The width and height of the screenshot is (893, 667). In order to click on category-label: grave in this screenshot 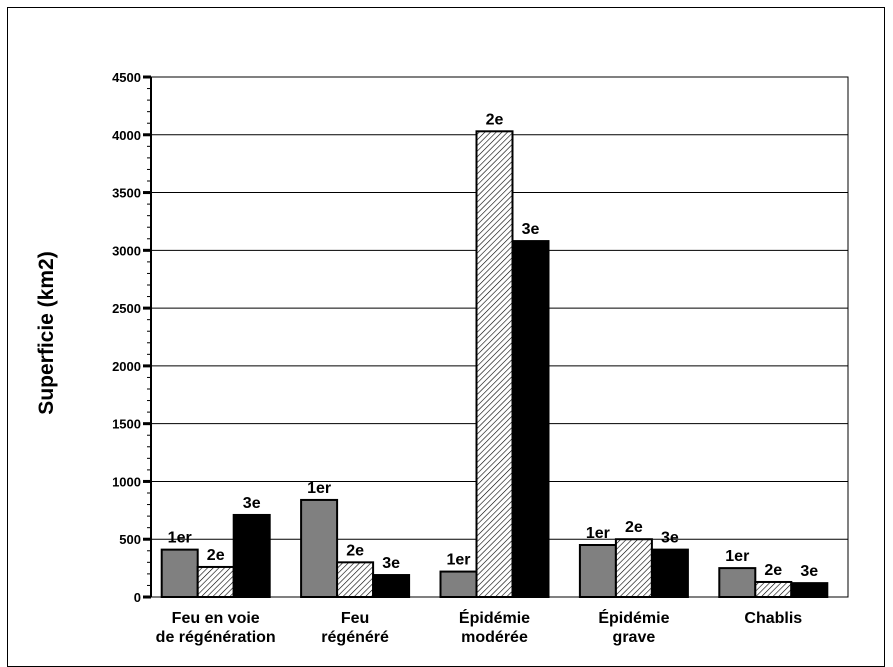, I will do `click(634, 637)`.